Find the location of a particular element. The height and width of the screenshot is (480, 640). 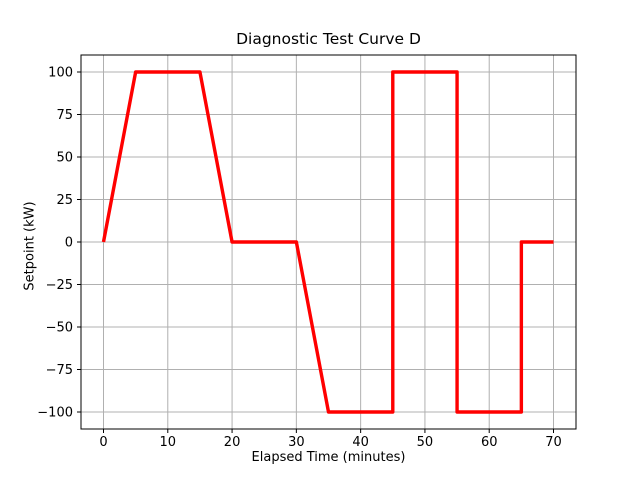

y-tick-label: 75 is located at coordinates (64, 115).